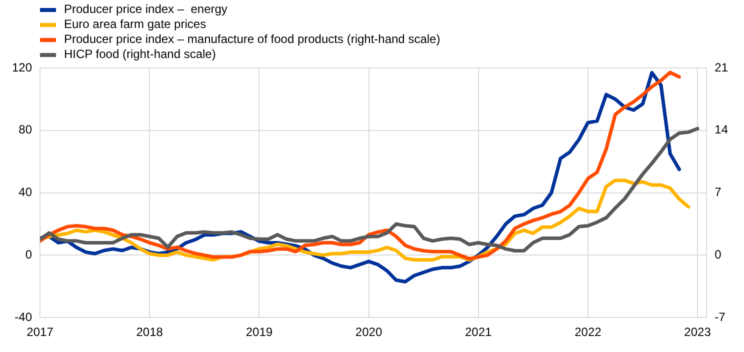  I want to click on x-tick-label: 2017, so click(40, 332).